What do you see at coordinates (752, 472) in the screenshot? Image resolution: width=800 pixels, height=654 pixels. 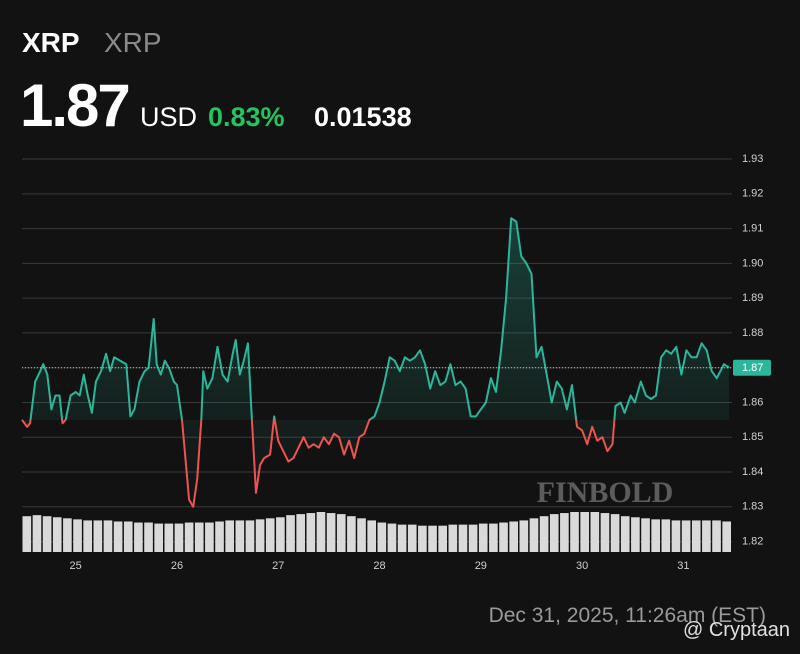 I see `y-tick-label: 1.84` at bounding box center [752, 472].